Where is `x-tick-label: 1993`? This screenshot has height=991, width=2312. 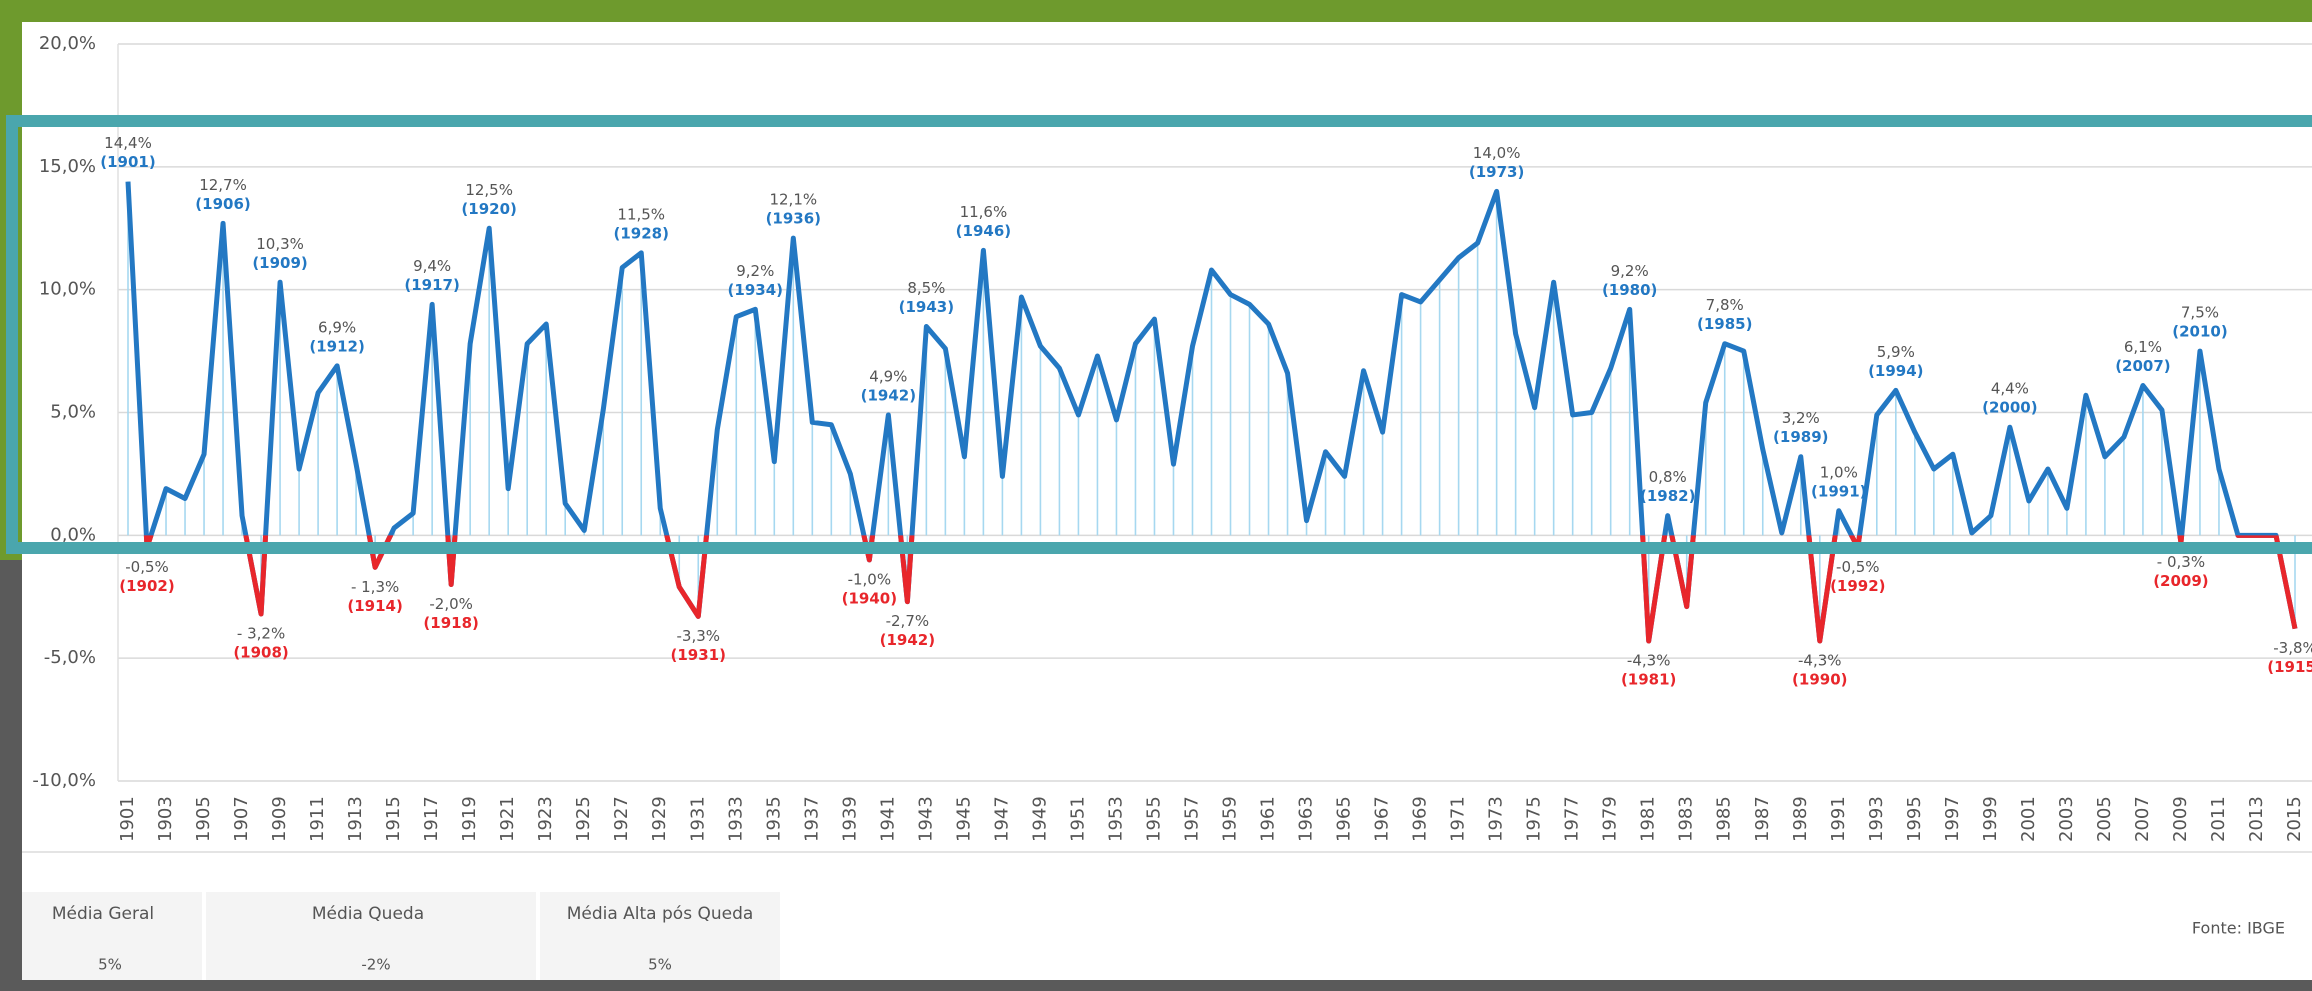 x-tick-label: 1993 is located at coordinates (1876, 819).